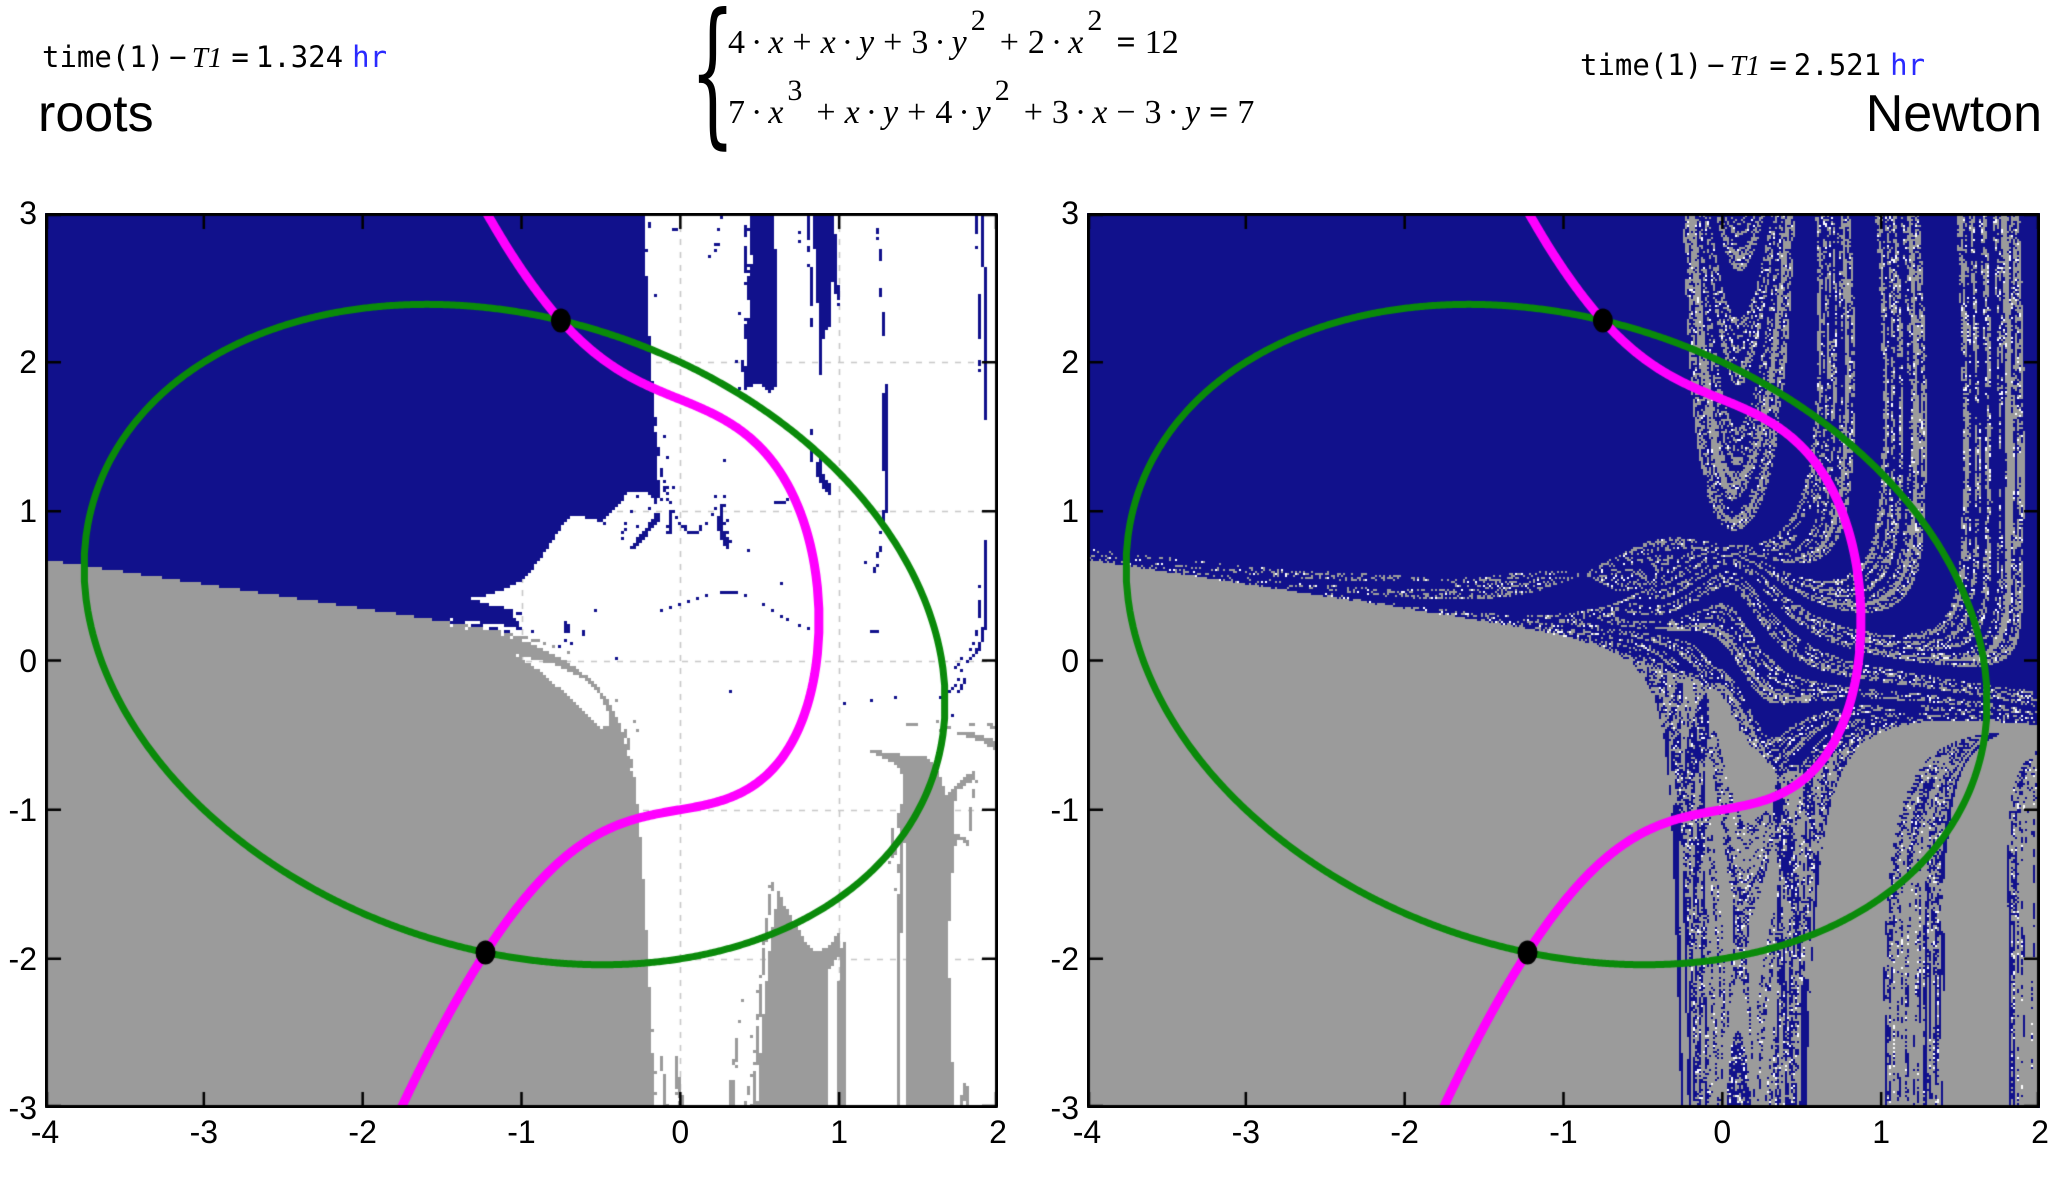 This screenshot has height=1190, width=2057. Describe the element at coordinates (1126, 112) in the screenshot. I see `operator: −` at that location.